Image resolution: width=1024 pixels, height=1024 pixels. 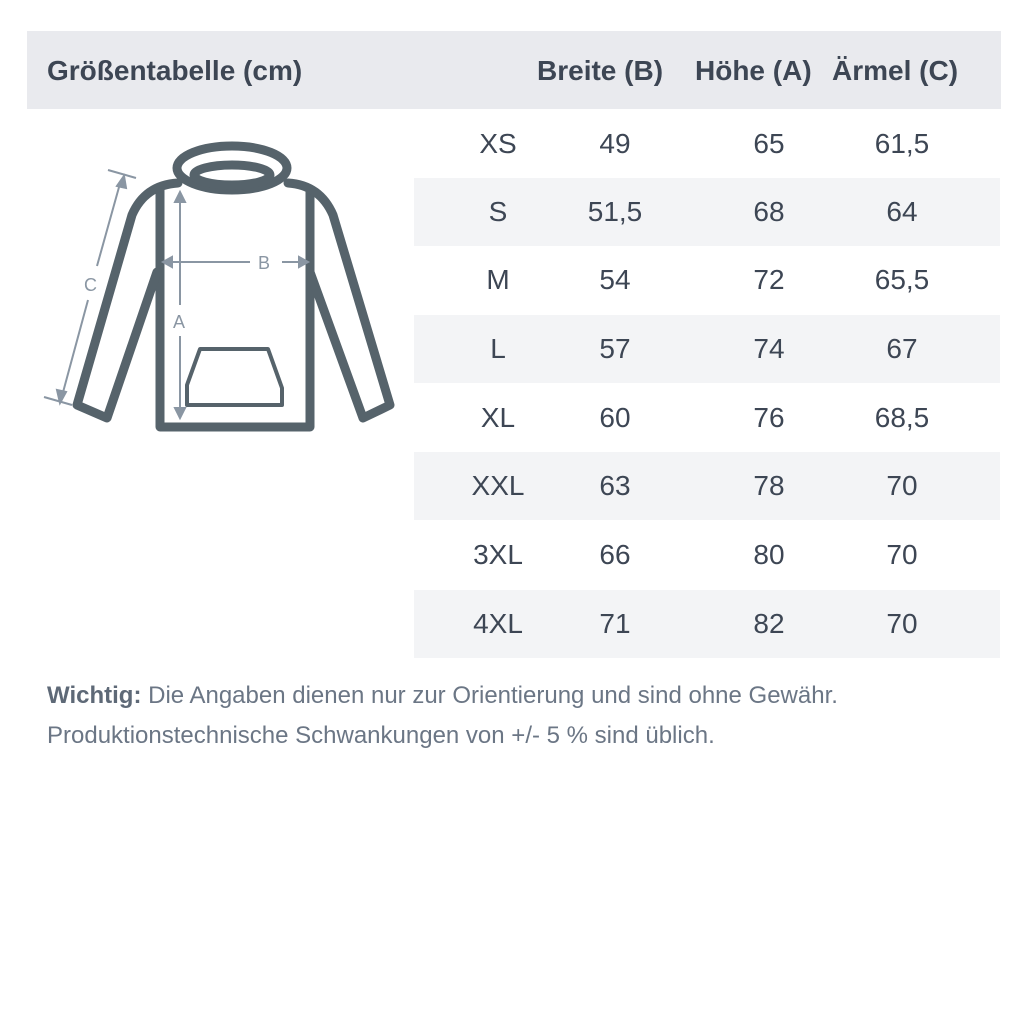 What do you see at coordinates (902, 417) in the screenshot?
I see `cell-c: 68,5` at bounding box center [902, 417].